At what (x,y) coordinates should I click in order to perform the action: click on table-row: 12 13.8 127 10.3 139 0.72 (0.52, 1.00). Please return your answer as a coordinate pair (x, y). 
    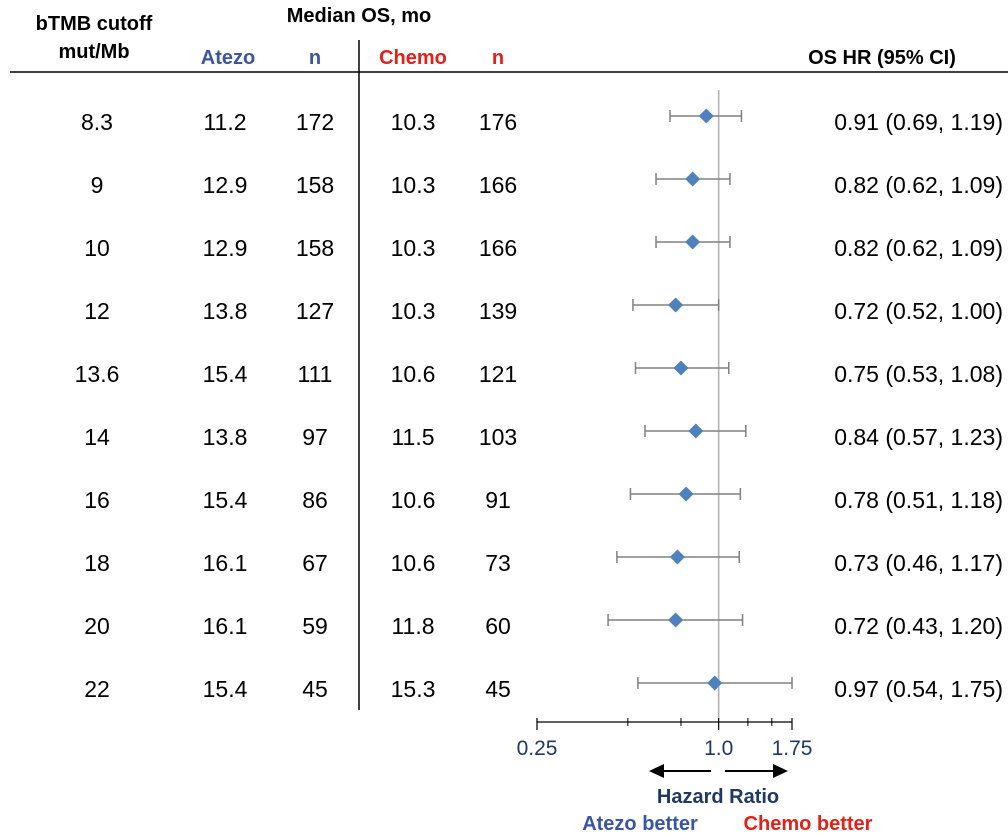
    Looking at the image, I should click on (543, 311).